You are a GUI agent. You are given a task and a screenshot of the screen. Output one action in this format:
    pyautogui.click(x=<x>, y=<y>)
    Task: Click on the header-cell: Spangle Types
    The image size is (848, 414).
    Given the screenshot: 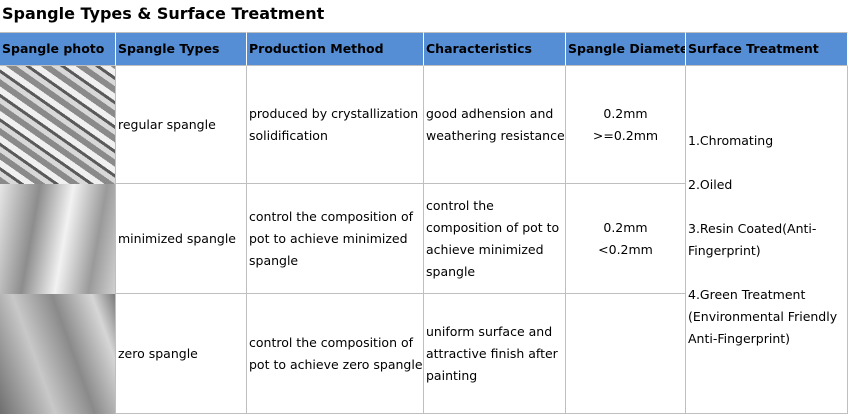 What is the action you would take?
    pyautogui.click(x=181, y=49)
    